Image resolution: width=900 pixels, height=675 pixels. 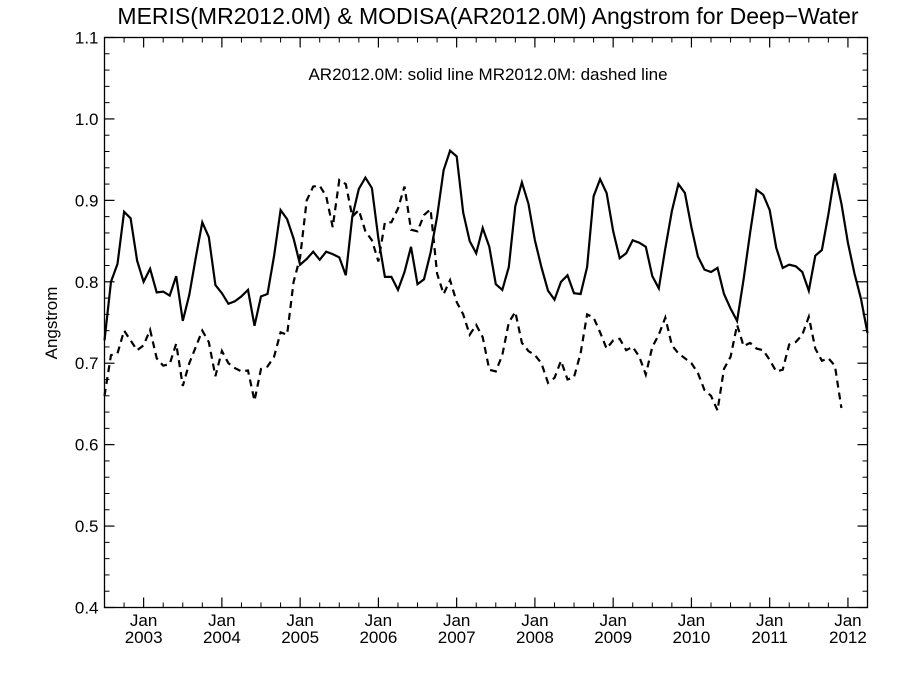 What do you see at coordinates (692, 637) in the screenshot?
I see `x-tick-year-label: 2010` at bounding box center [692, 637].